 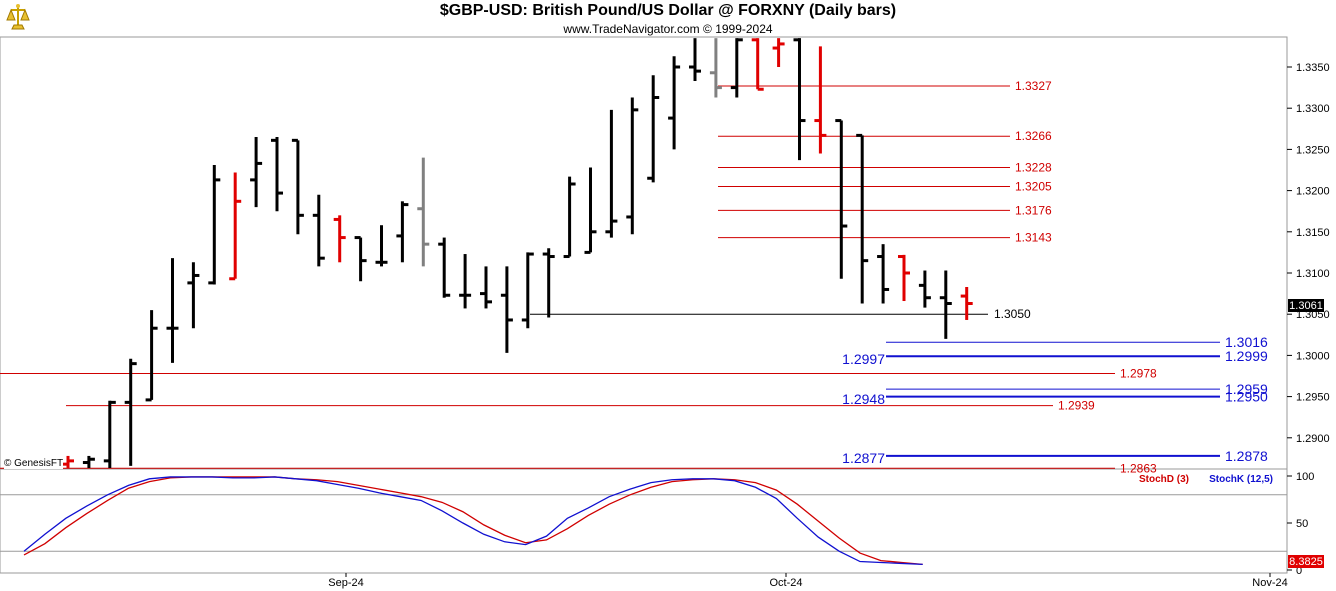 I want to click on black-level-label: 1.3050, so click(x=1012, y=314).